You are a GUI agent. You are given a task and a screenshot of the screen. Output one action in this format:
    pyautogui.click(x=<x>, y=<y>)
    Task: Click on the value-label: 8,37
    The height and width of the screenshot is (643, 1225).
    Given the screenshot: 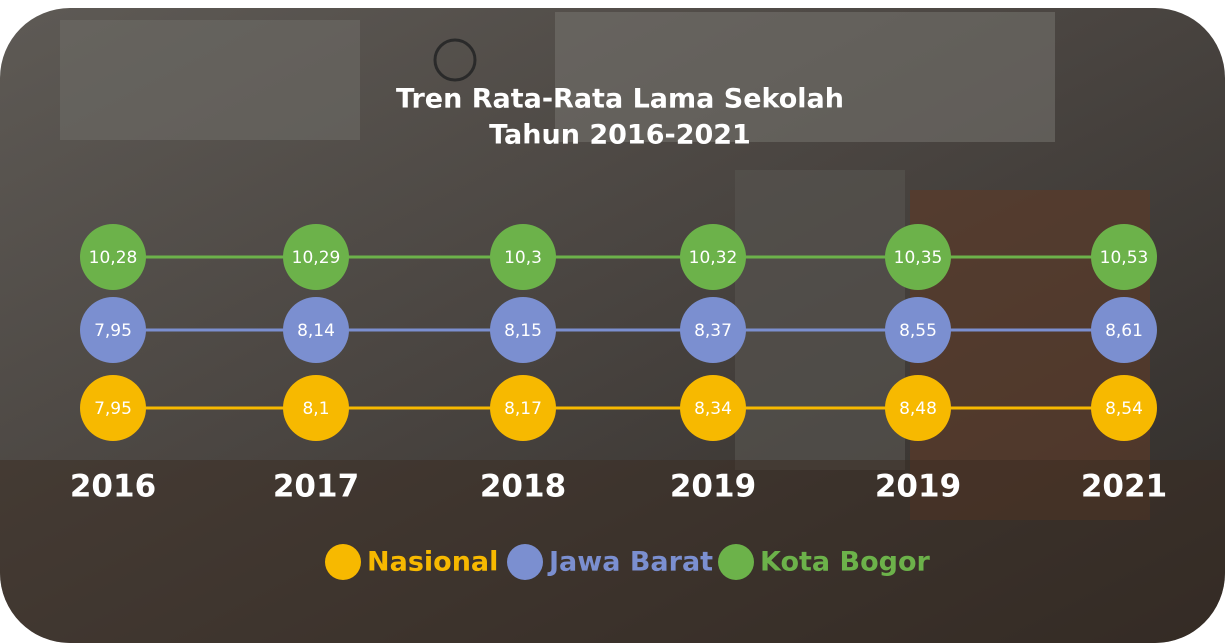 What is the action you would take?
    pyautogui.click(x=713, y=331)
    